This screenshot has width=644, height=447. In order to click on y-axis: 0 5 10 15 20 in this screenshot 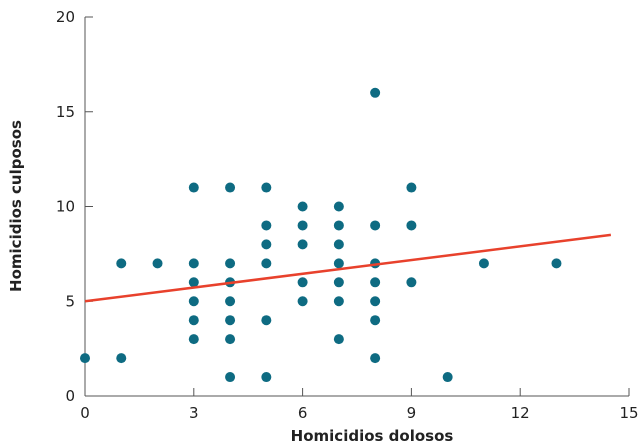, I will do `click(74, 206)`.